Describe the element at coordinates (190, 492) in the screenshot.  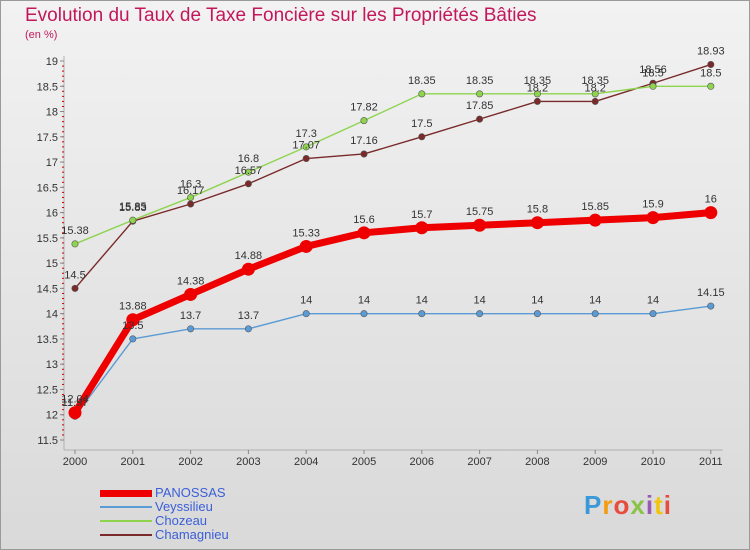
I see `legend-label-panossas: PANOSSAS` at that location.